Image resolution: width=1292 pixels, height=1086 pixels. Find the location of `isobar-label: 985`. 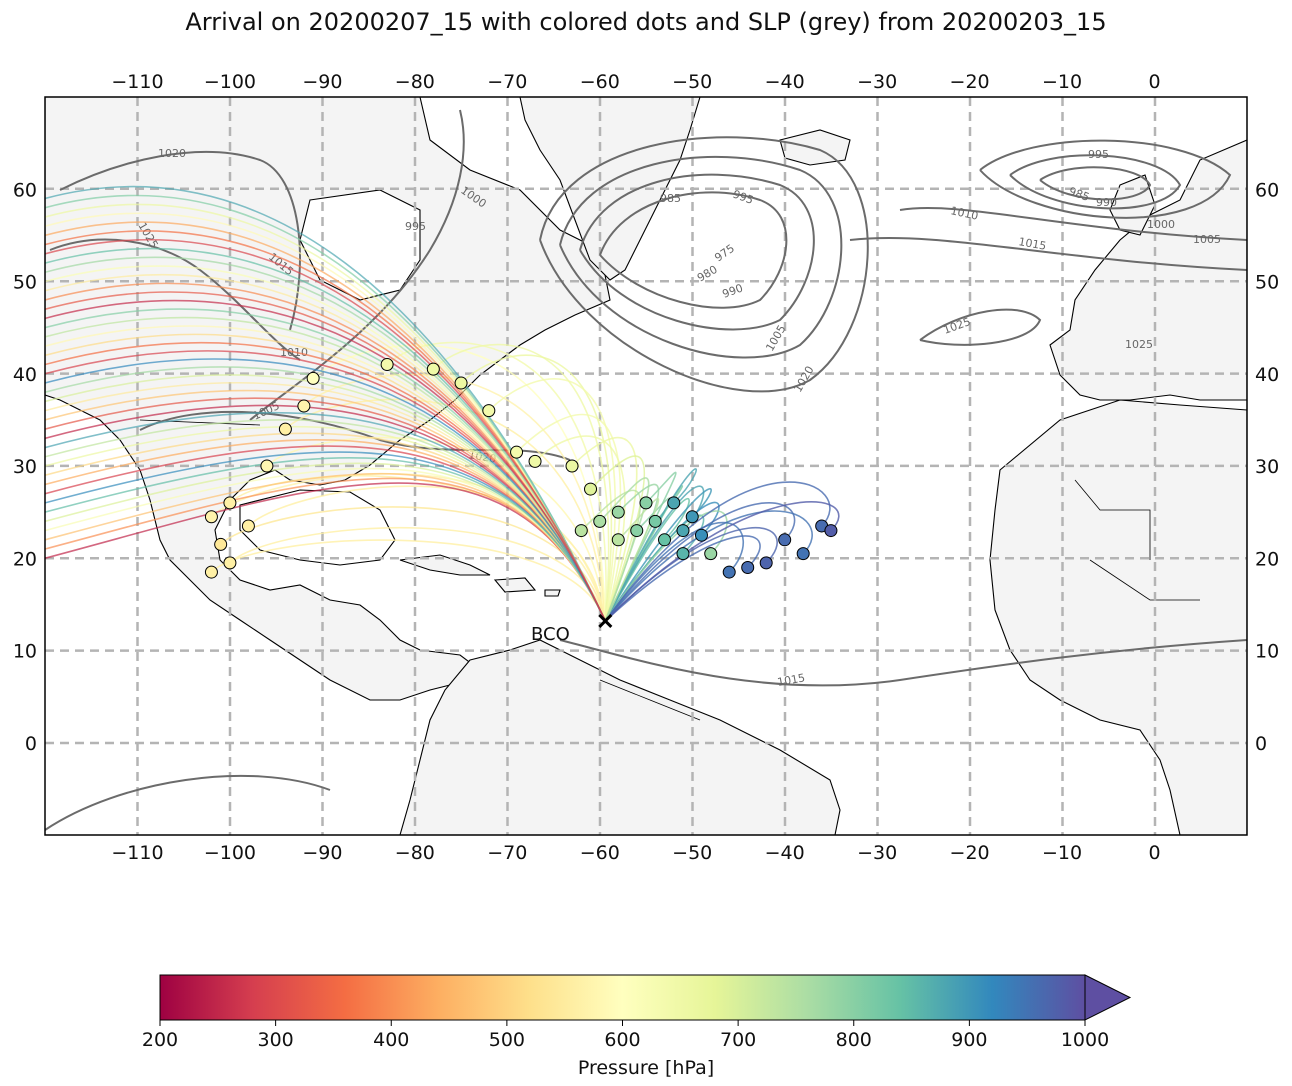

isobar-label: 985 is located at coordinates (670, 198).